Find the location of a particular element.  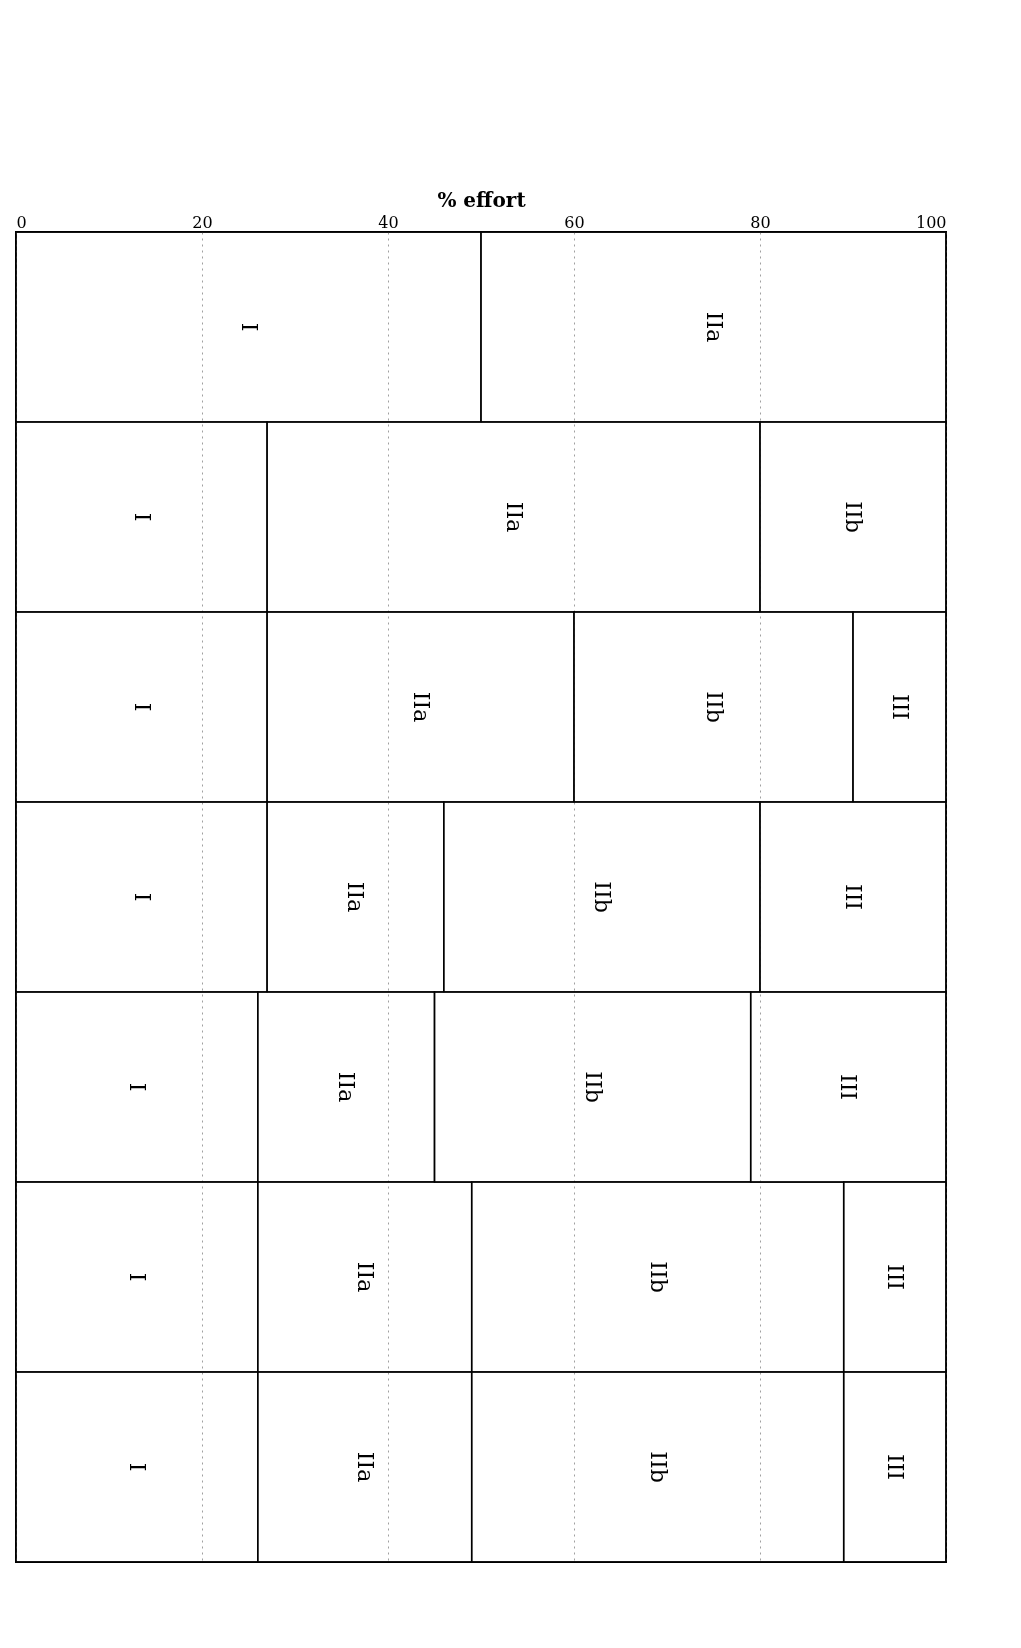

x-tick-label: 80 is located at coordinates (760, 222).